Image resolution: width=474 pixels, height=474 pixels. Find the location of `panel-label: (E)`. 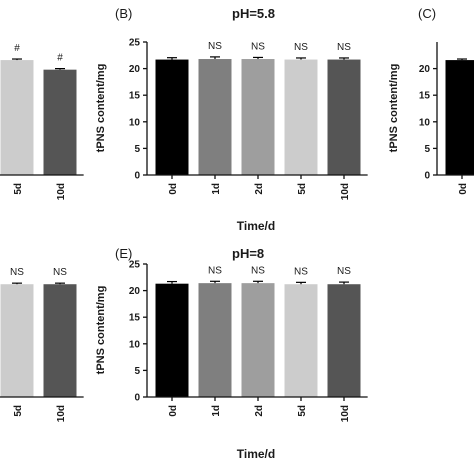

panel-label: (E) is located at coordinates (123, 253).